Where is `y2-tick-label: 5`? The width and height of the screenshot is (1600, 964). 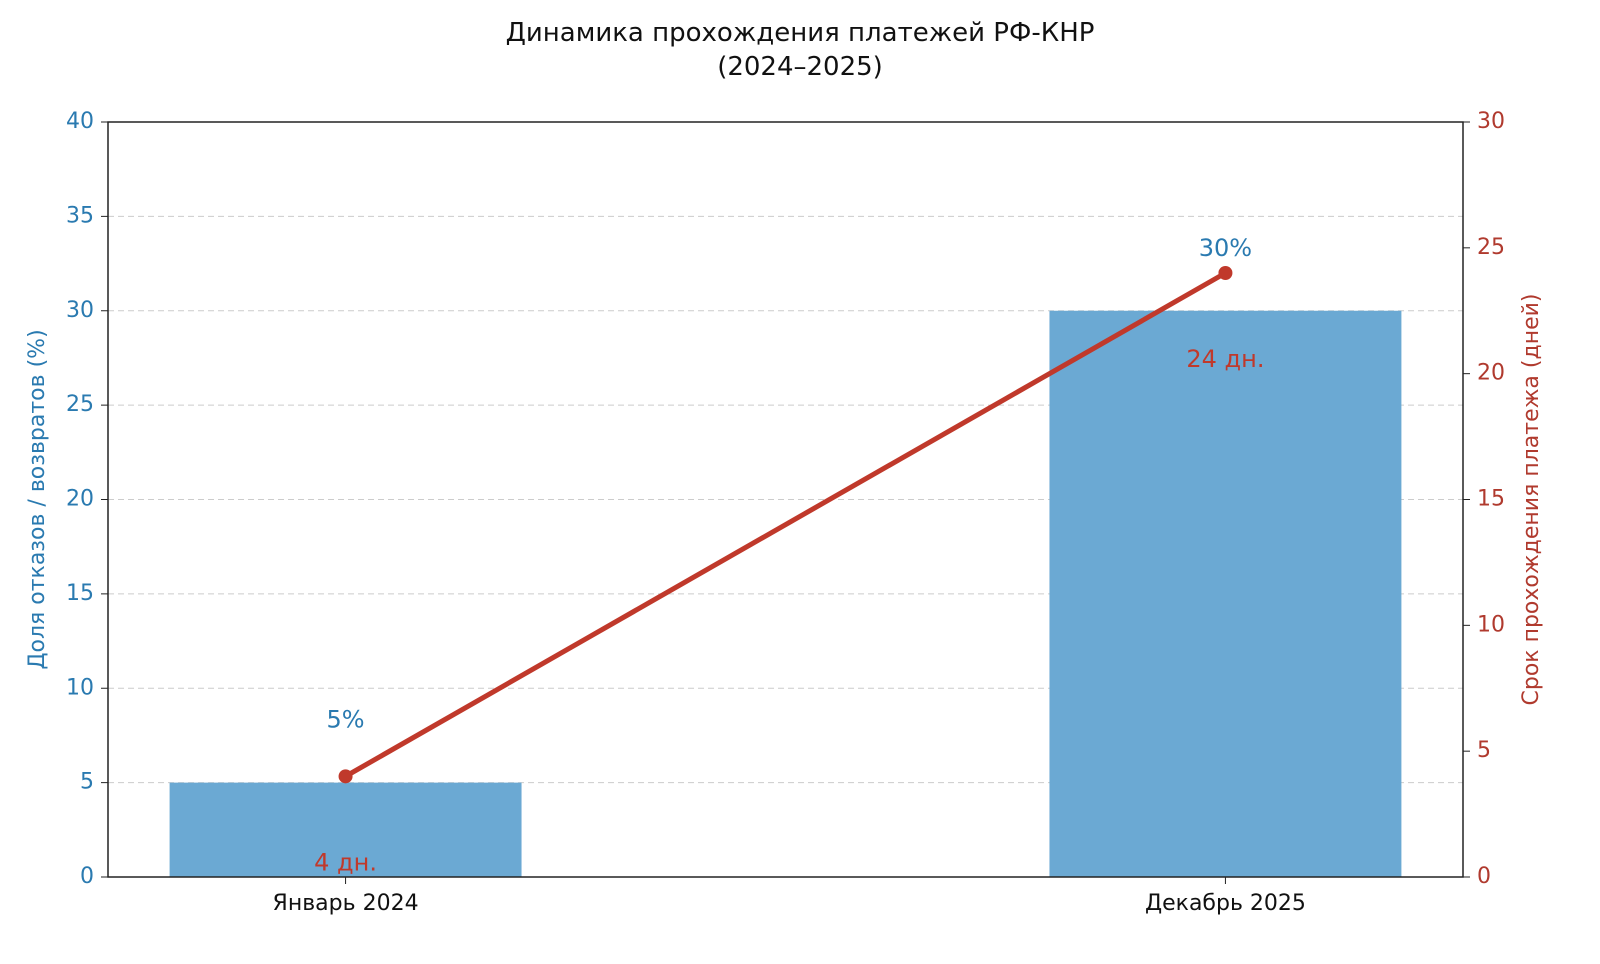
y2-tick-label: 5 is located at coordinates (1484, 750).